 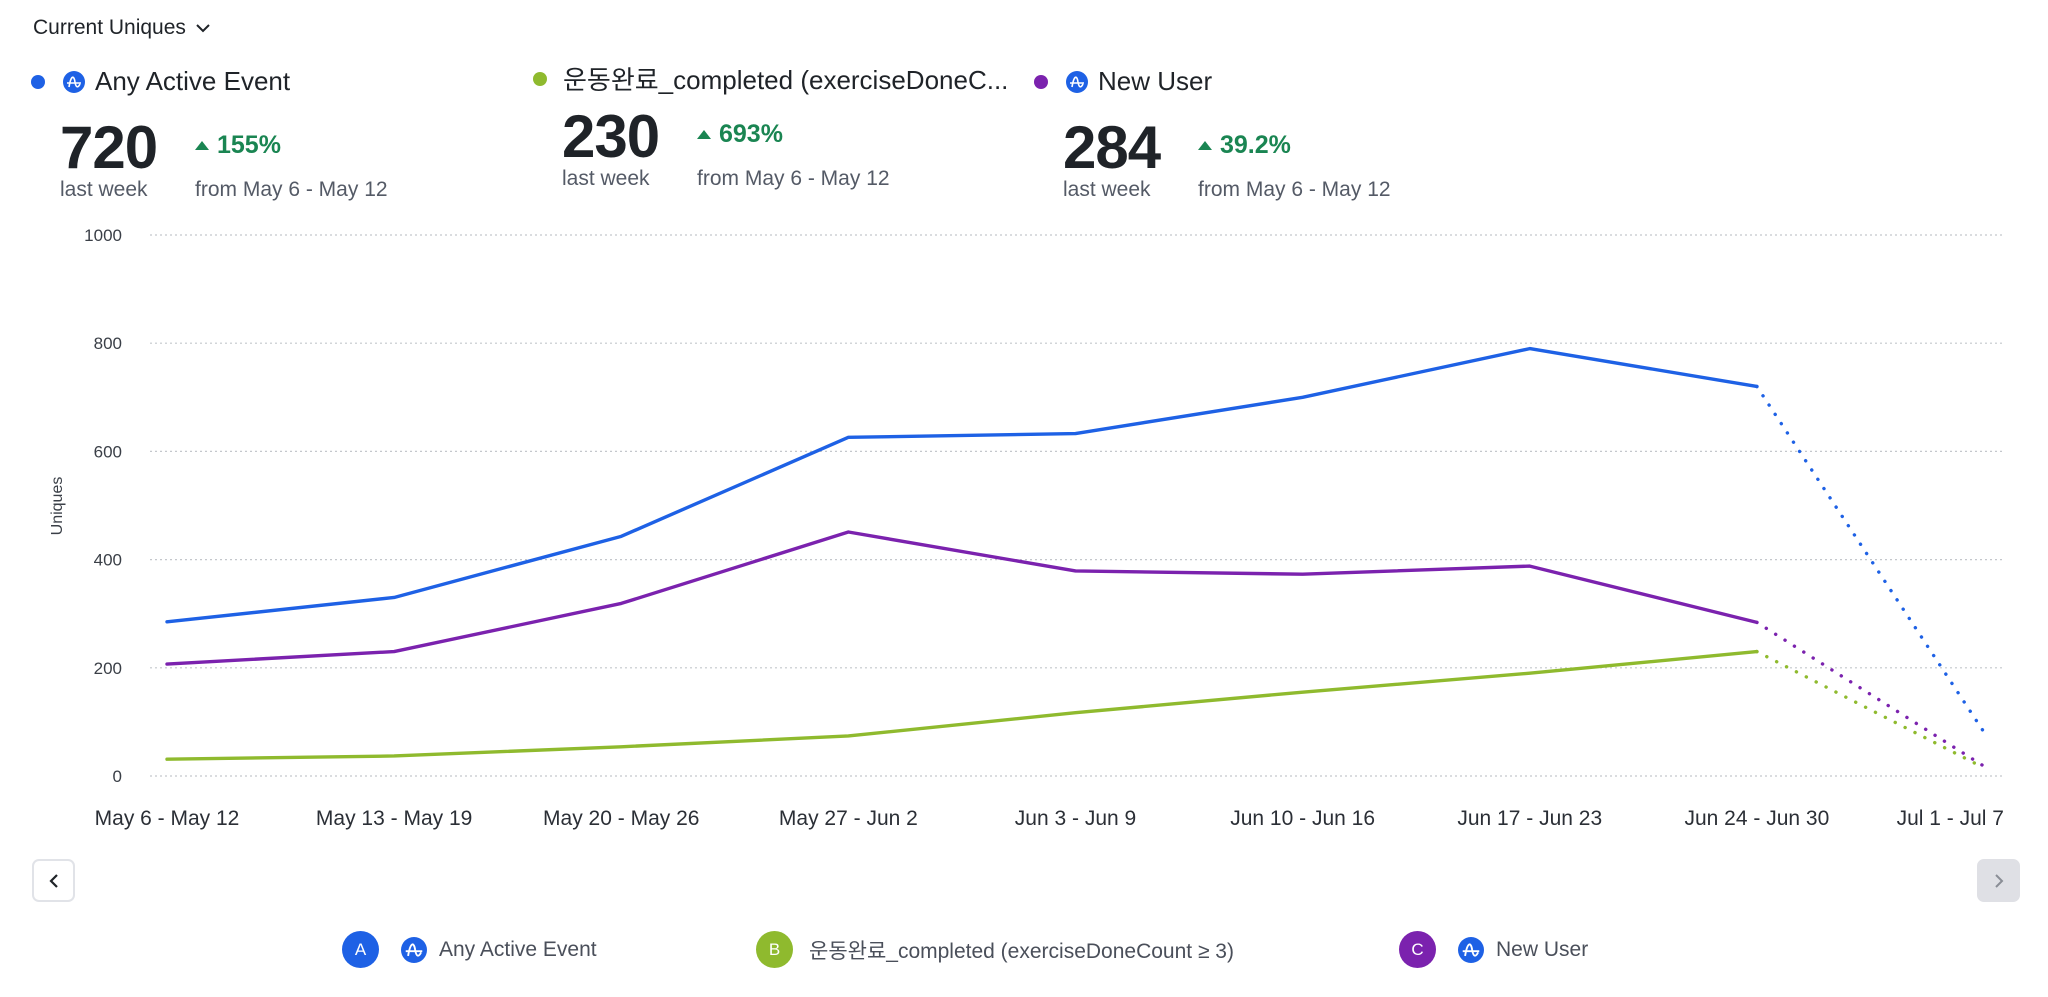 What do you see at coordinates (611, 136) in the screenshot?
I see `kpi-value: 230` at bounding box center [611, 136].